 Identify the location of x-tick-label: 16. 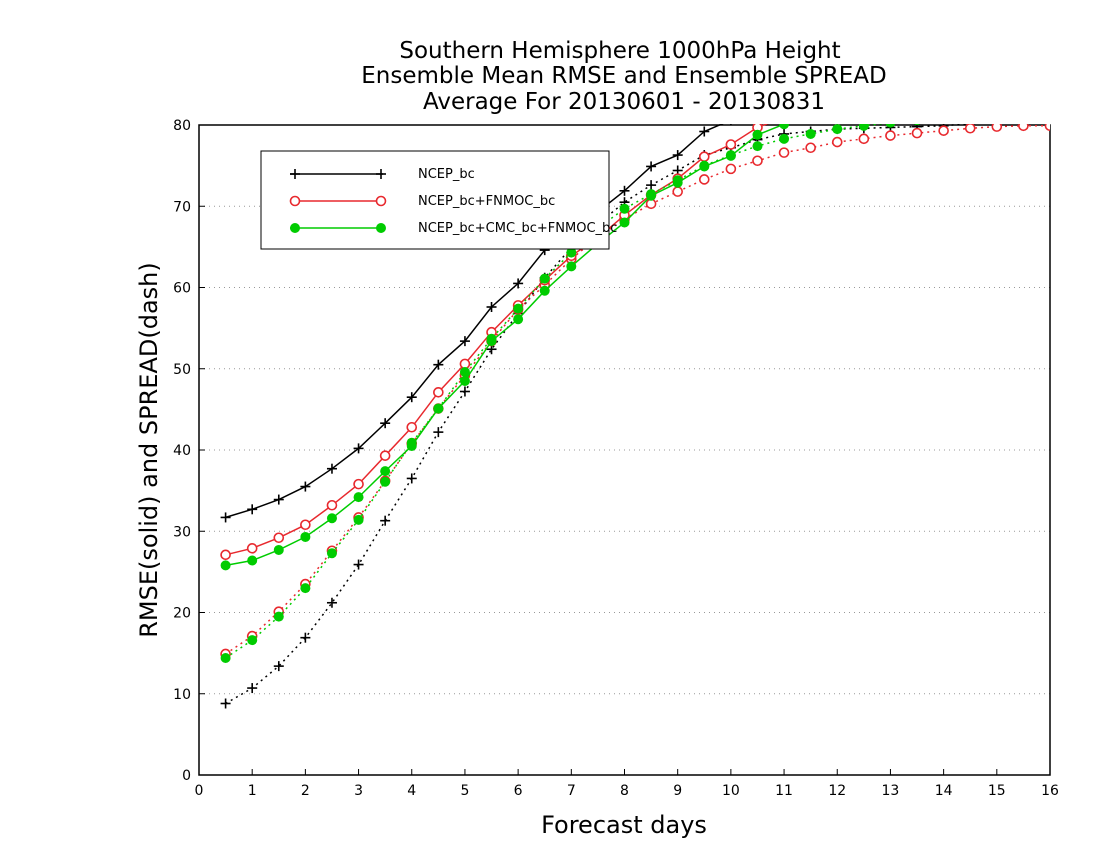
(1050, 791).